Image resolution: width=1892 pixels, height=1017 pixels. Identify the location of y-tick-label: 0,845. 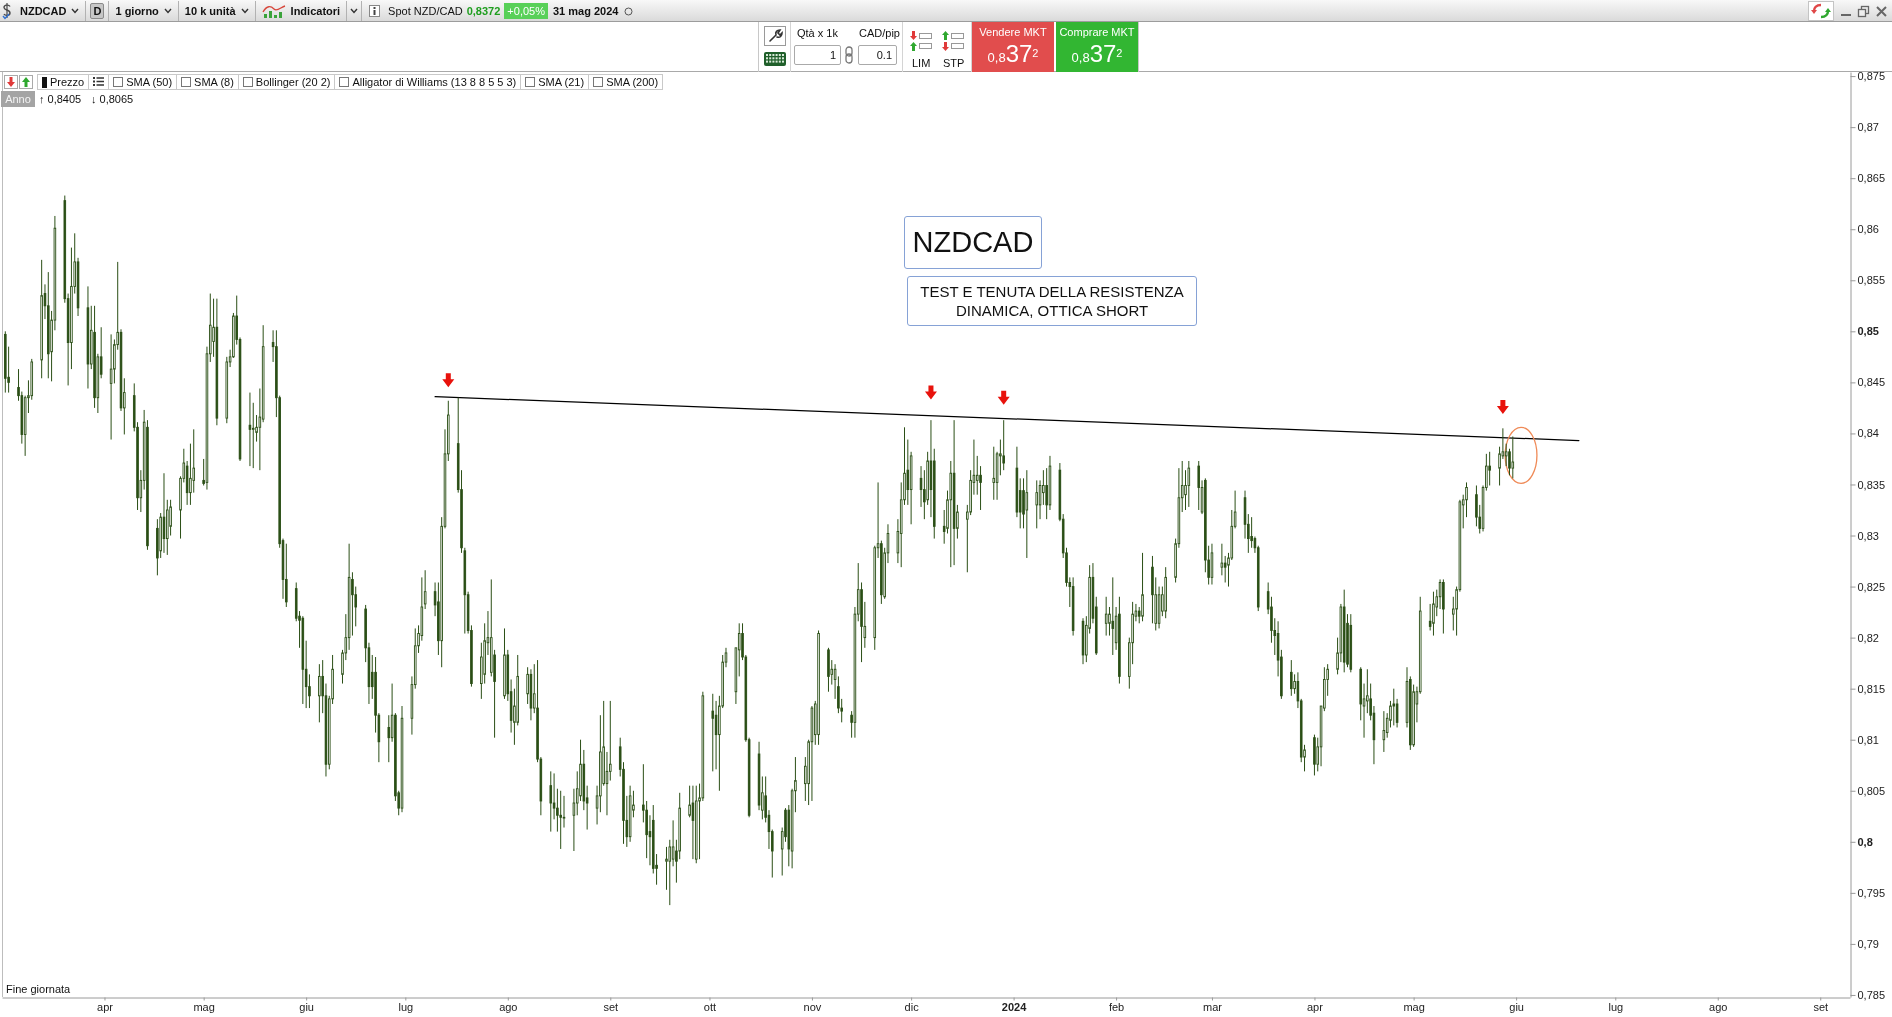
(1871, 382).